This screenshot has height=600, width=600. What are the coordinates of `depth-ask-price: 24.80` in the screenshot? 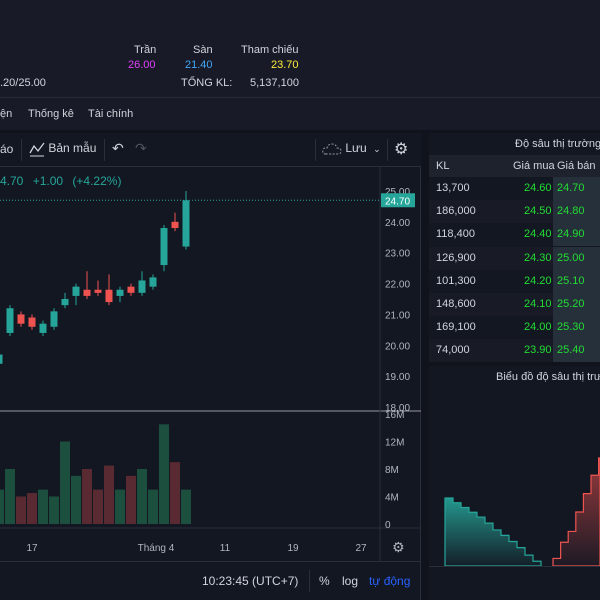 It's located at (571, 211).